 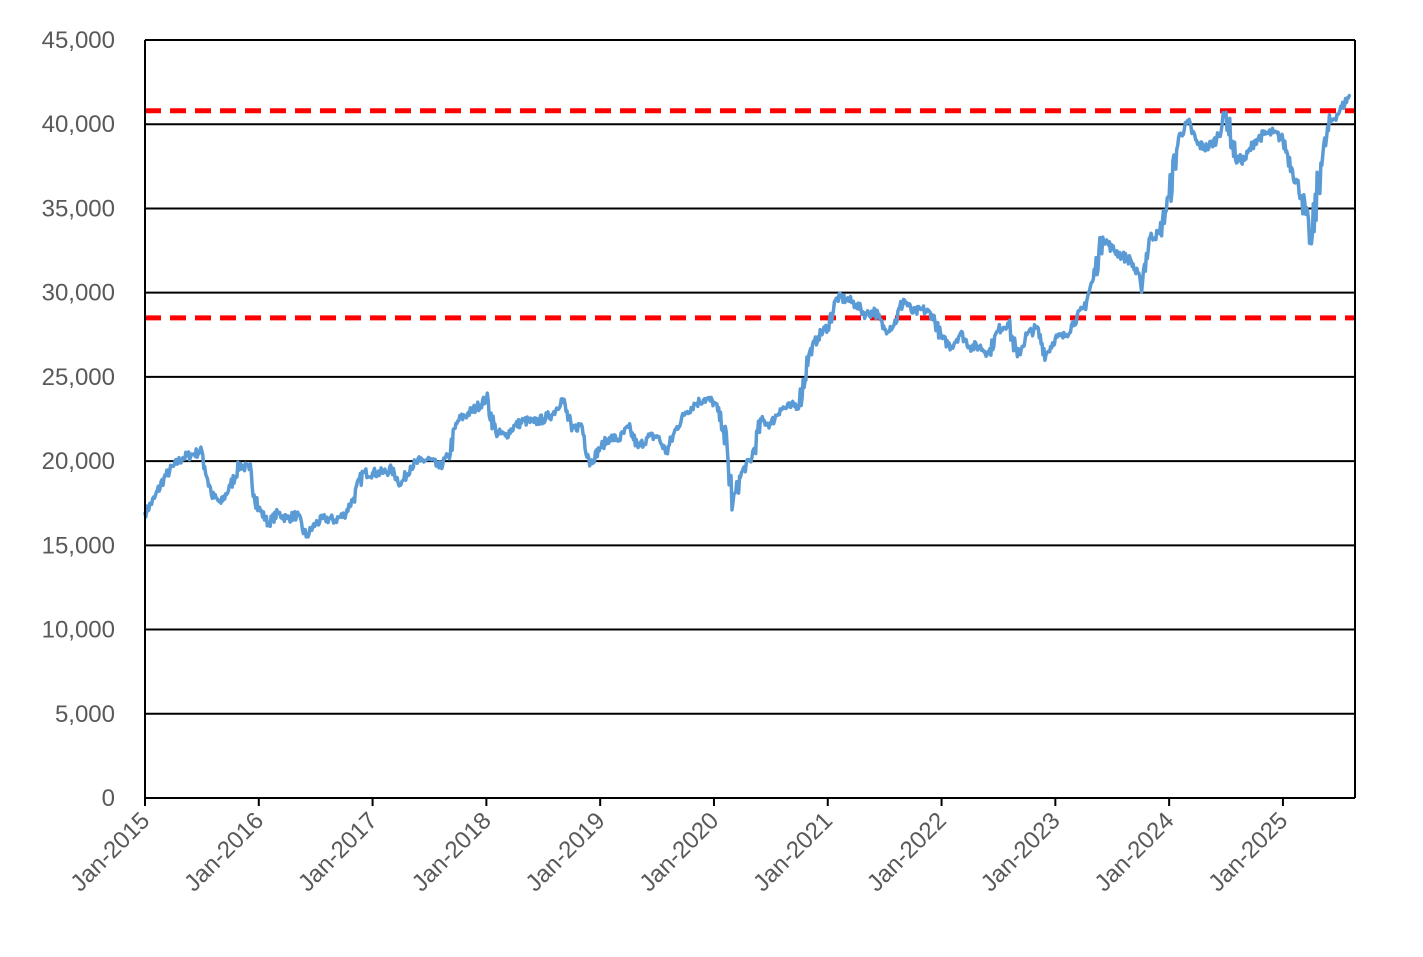 I want to click on x-tick-label: Jan-2020, so click(x=679, y=852).